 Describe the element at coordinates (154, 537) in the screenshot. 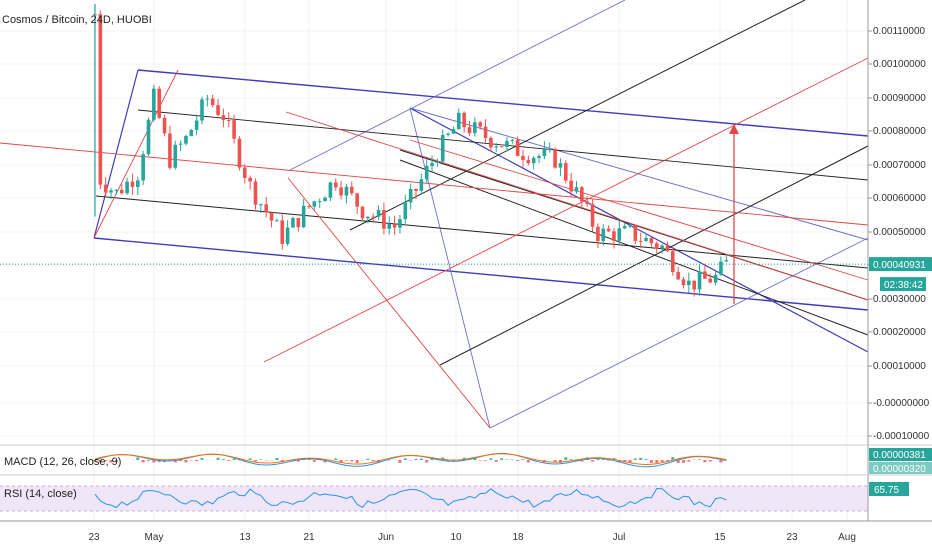

I see `x-tick-label: May` at that location.